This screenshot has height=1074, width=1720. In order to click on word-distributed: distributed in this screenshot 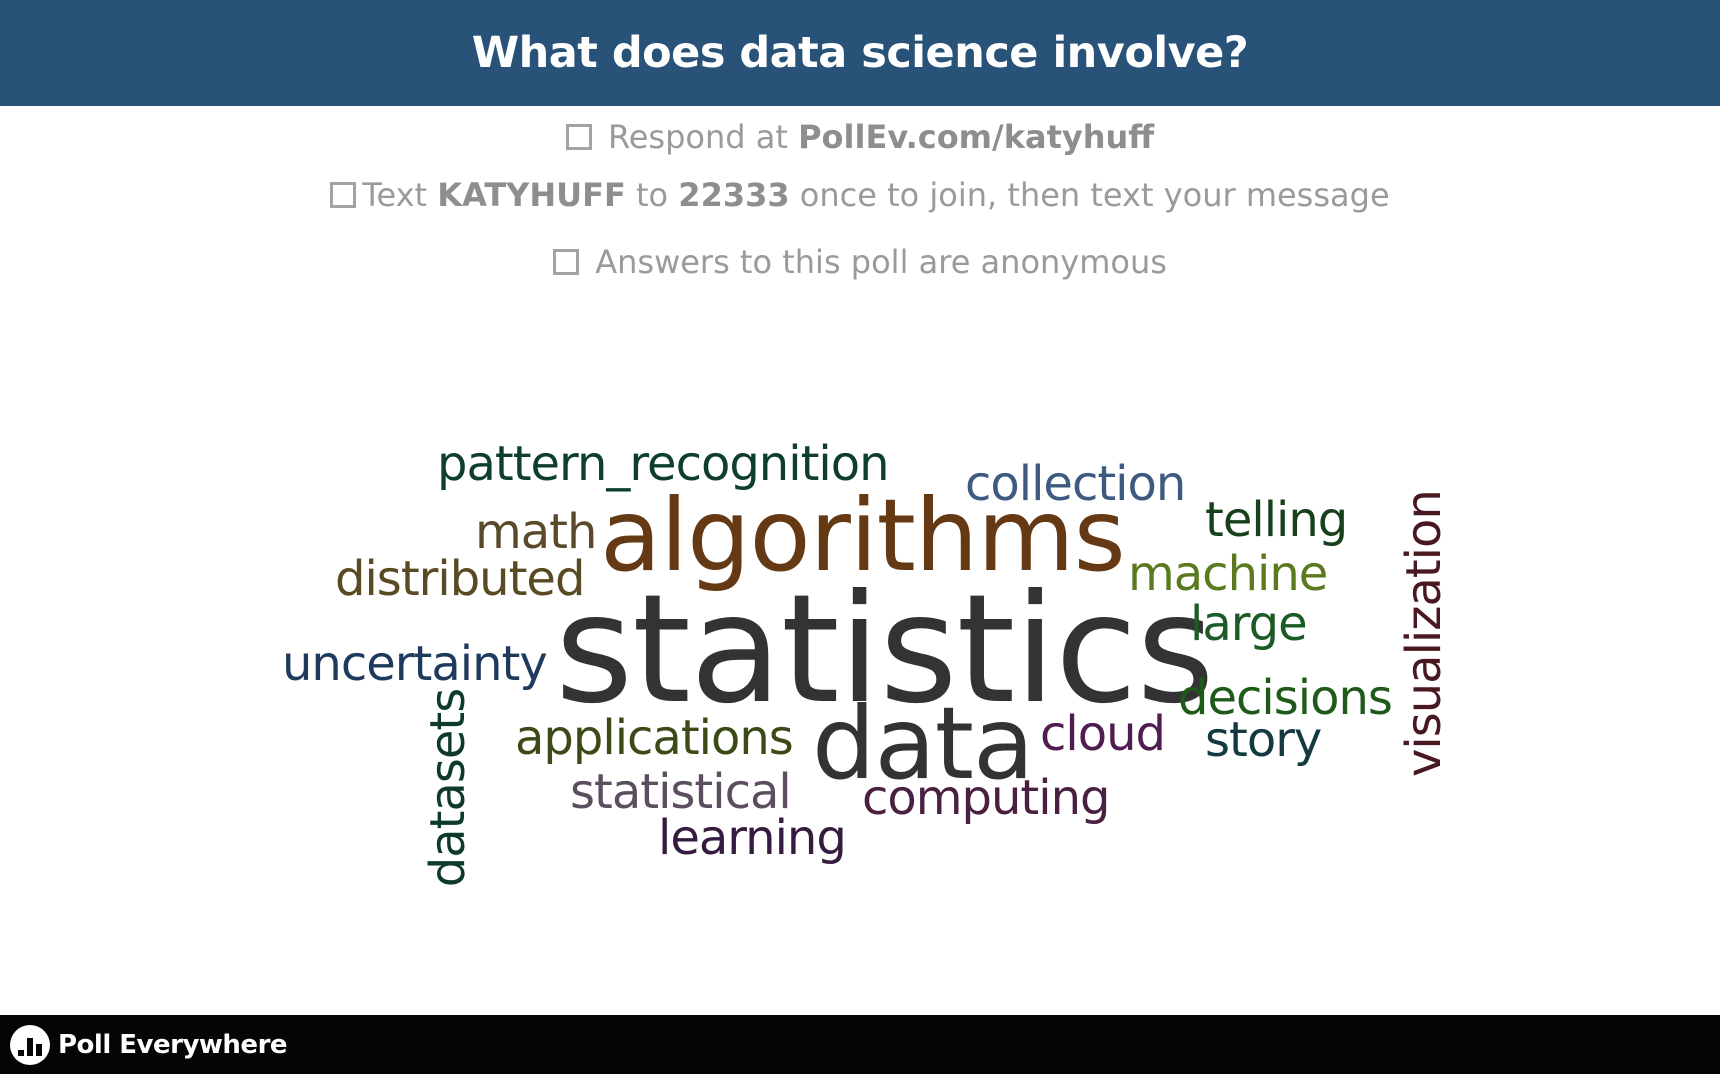, I will do `click(460, 579)`.